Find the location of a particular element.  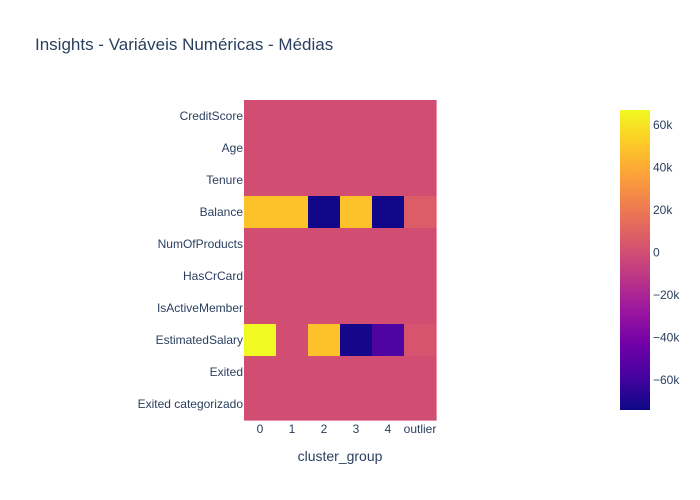

chart-title: Insights - Variáveis Numéricas - Médias is located at coordinates (184, 44).